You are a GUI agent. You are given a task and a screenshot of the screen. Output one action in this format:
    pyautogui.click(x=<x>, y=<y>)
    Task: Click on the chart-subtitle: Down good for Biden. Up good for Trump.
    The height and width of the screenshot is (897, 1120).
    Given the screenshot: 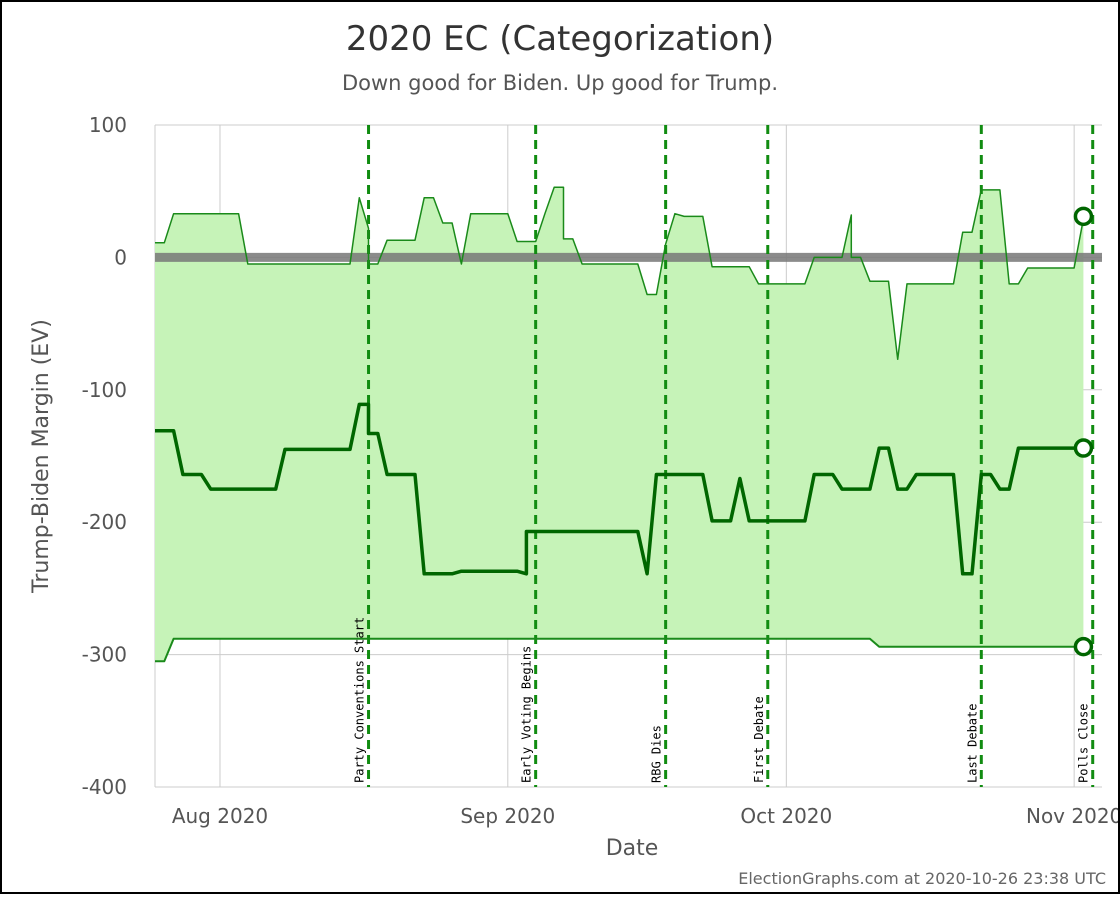 What is the action you would take?
    pyautogui.click(x=560, y=83)
    